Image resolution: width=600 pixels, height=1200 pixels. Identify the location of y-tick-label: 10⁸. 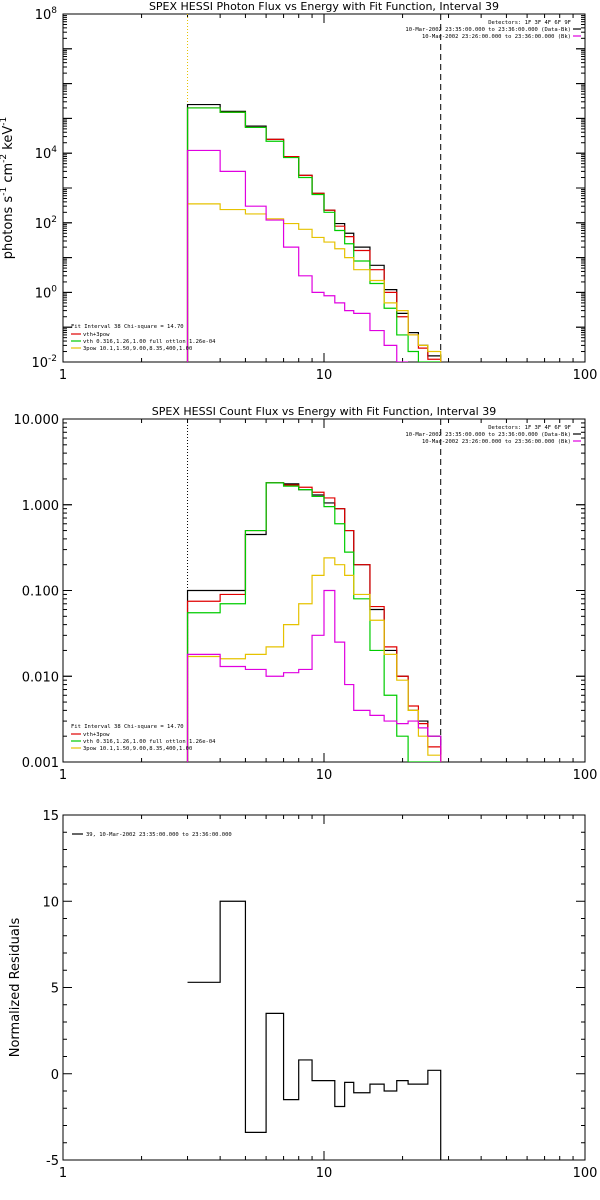
(46, 14).